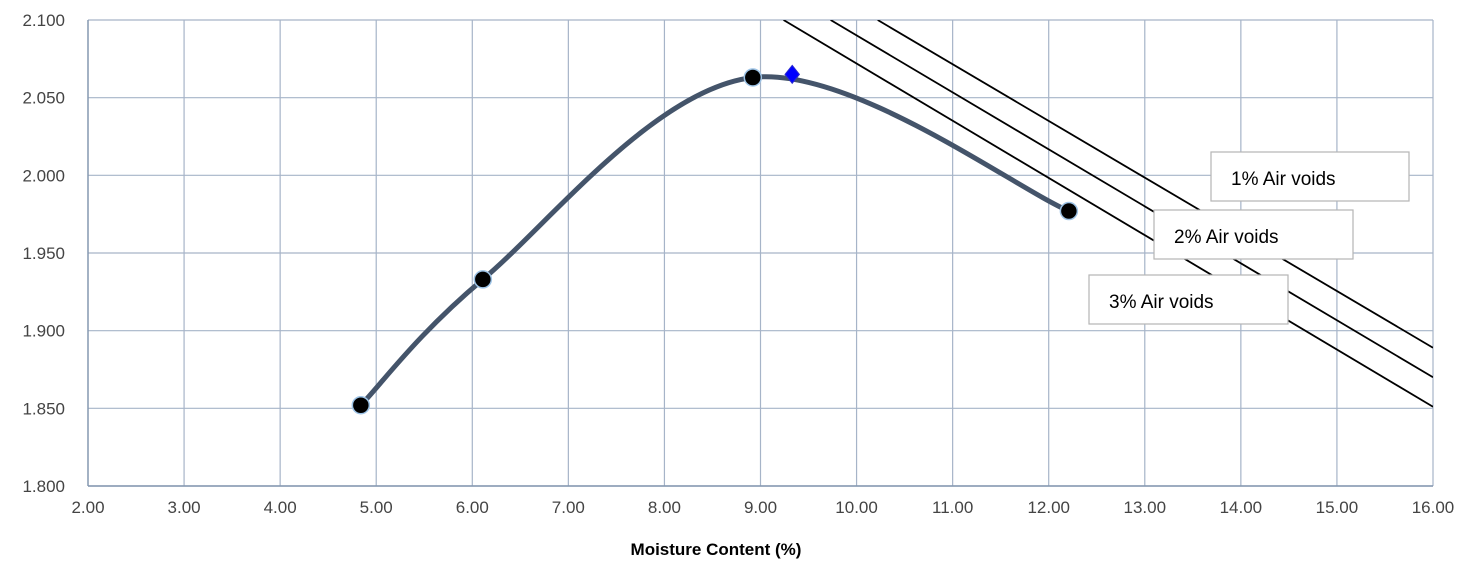 This screenshot has height=566, width=1474. Describe the element at coordinates (376, 507) in the screenshot. I see `x-tick-label: 5.00` at that location.